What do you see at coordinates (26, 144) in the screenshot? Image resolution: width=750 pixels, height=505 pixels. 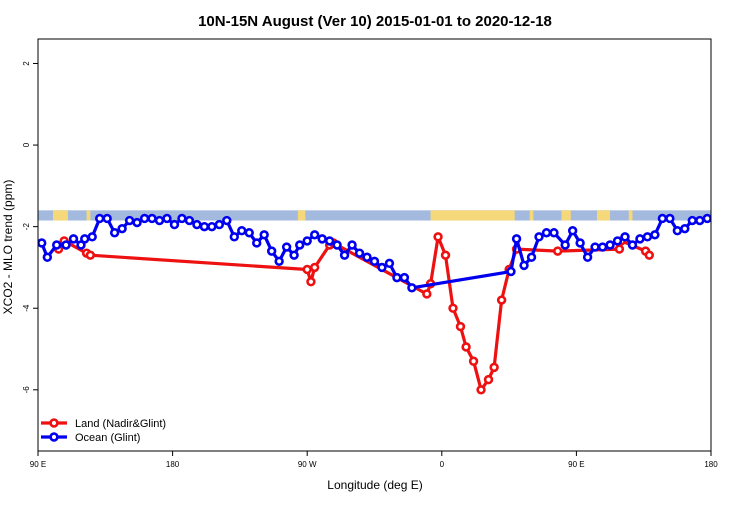 I see `y-tick-label: 0` at bounding box center [26, 144].